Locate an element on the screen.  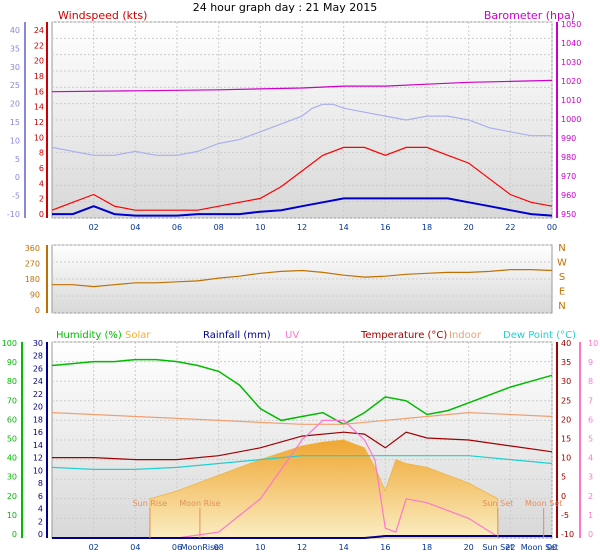
y-tick-label: 3 is located at coordinates (590, 477).